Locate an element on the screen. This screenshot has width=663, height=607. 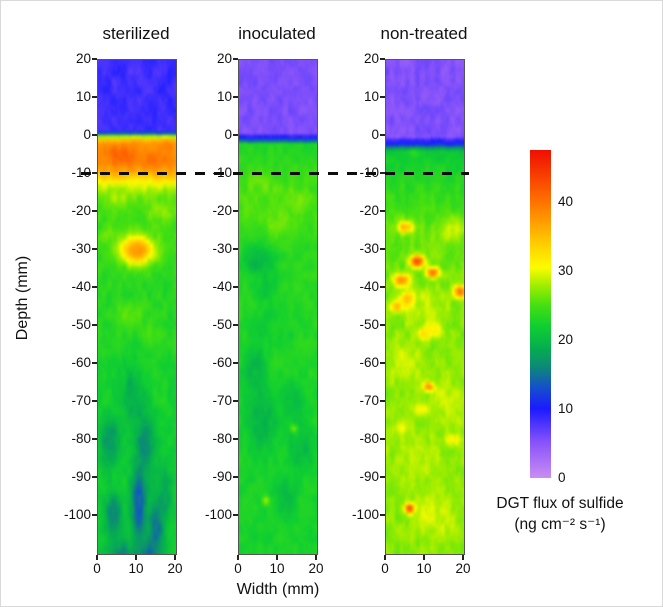
panel-title: non-treated is located at coordinates (424, 33).